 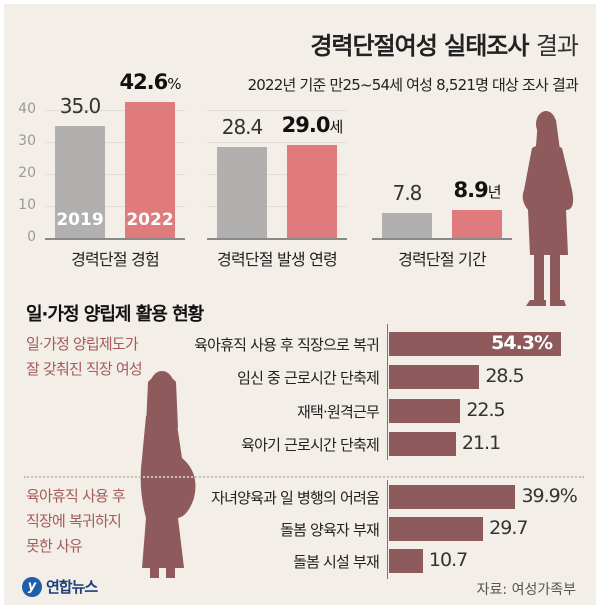 I want to click on data-label: 35.0, so click(x=80, y=106).